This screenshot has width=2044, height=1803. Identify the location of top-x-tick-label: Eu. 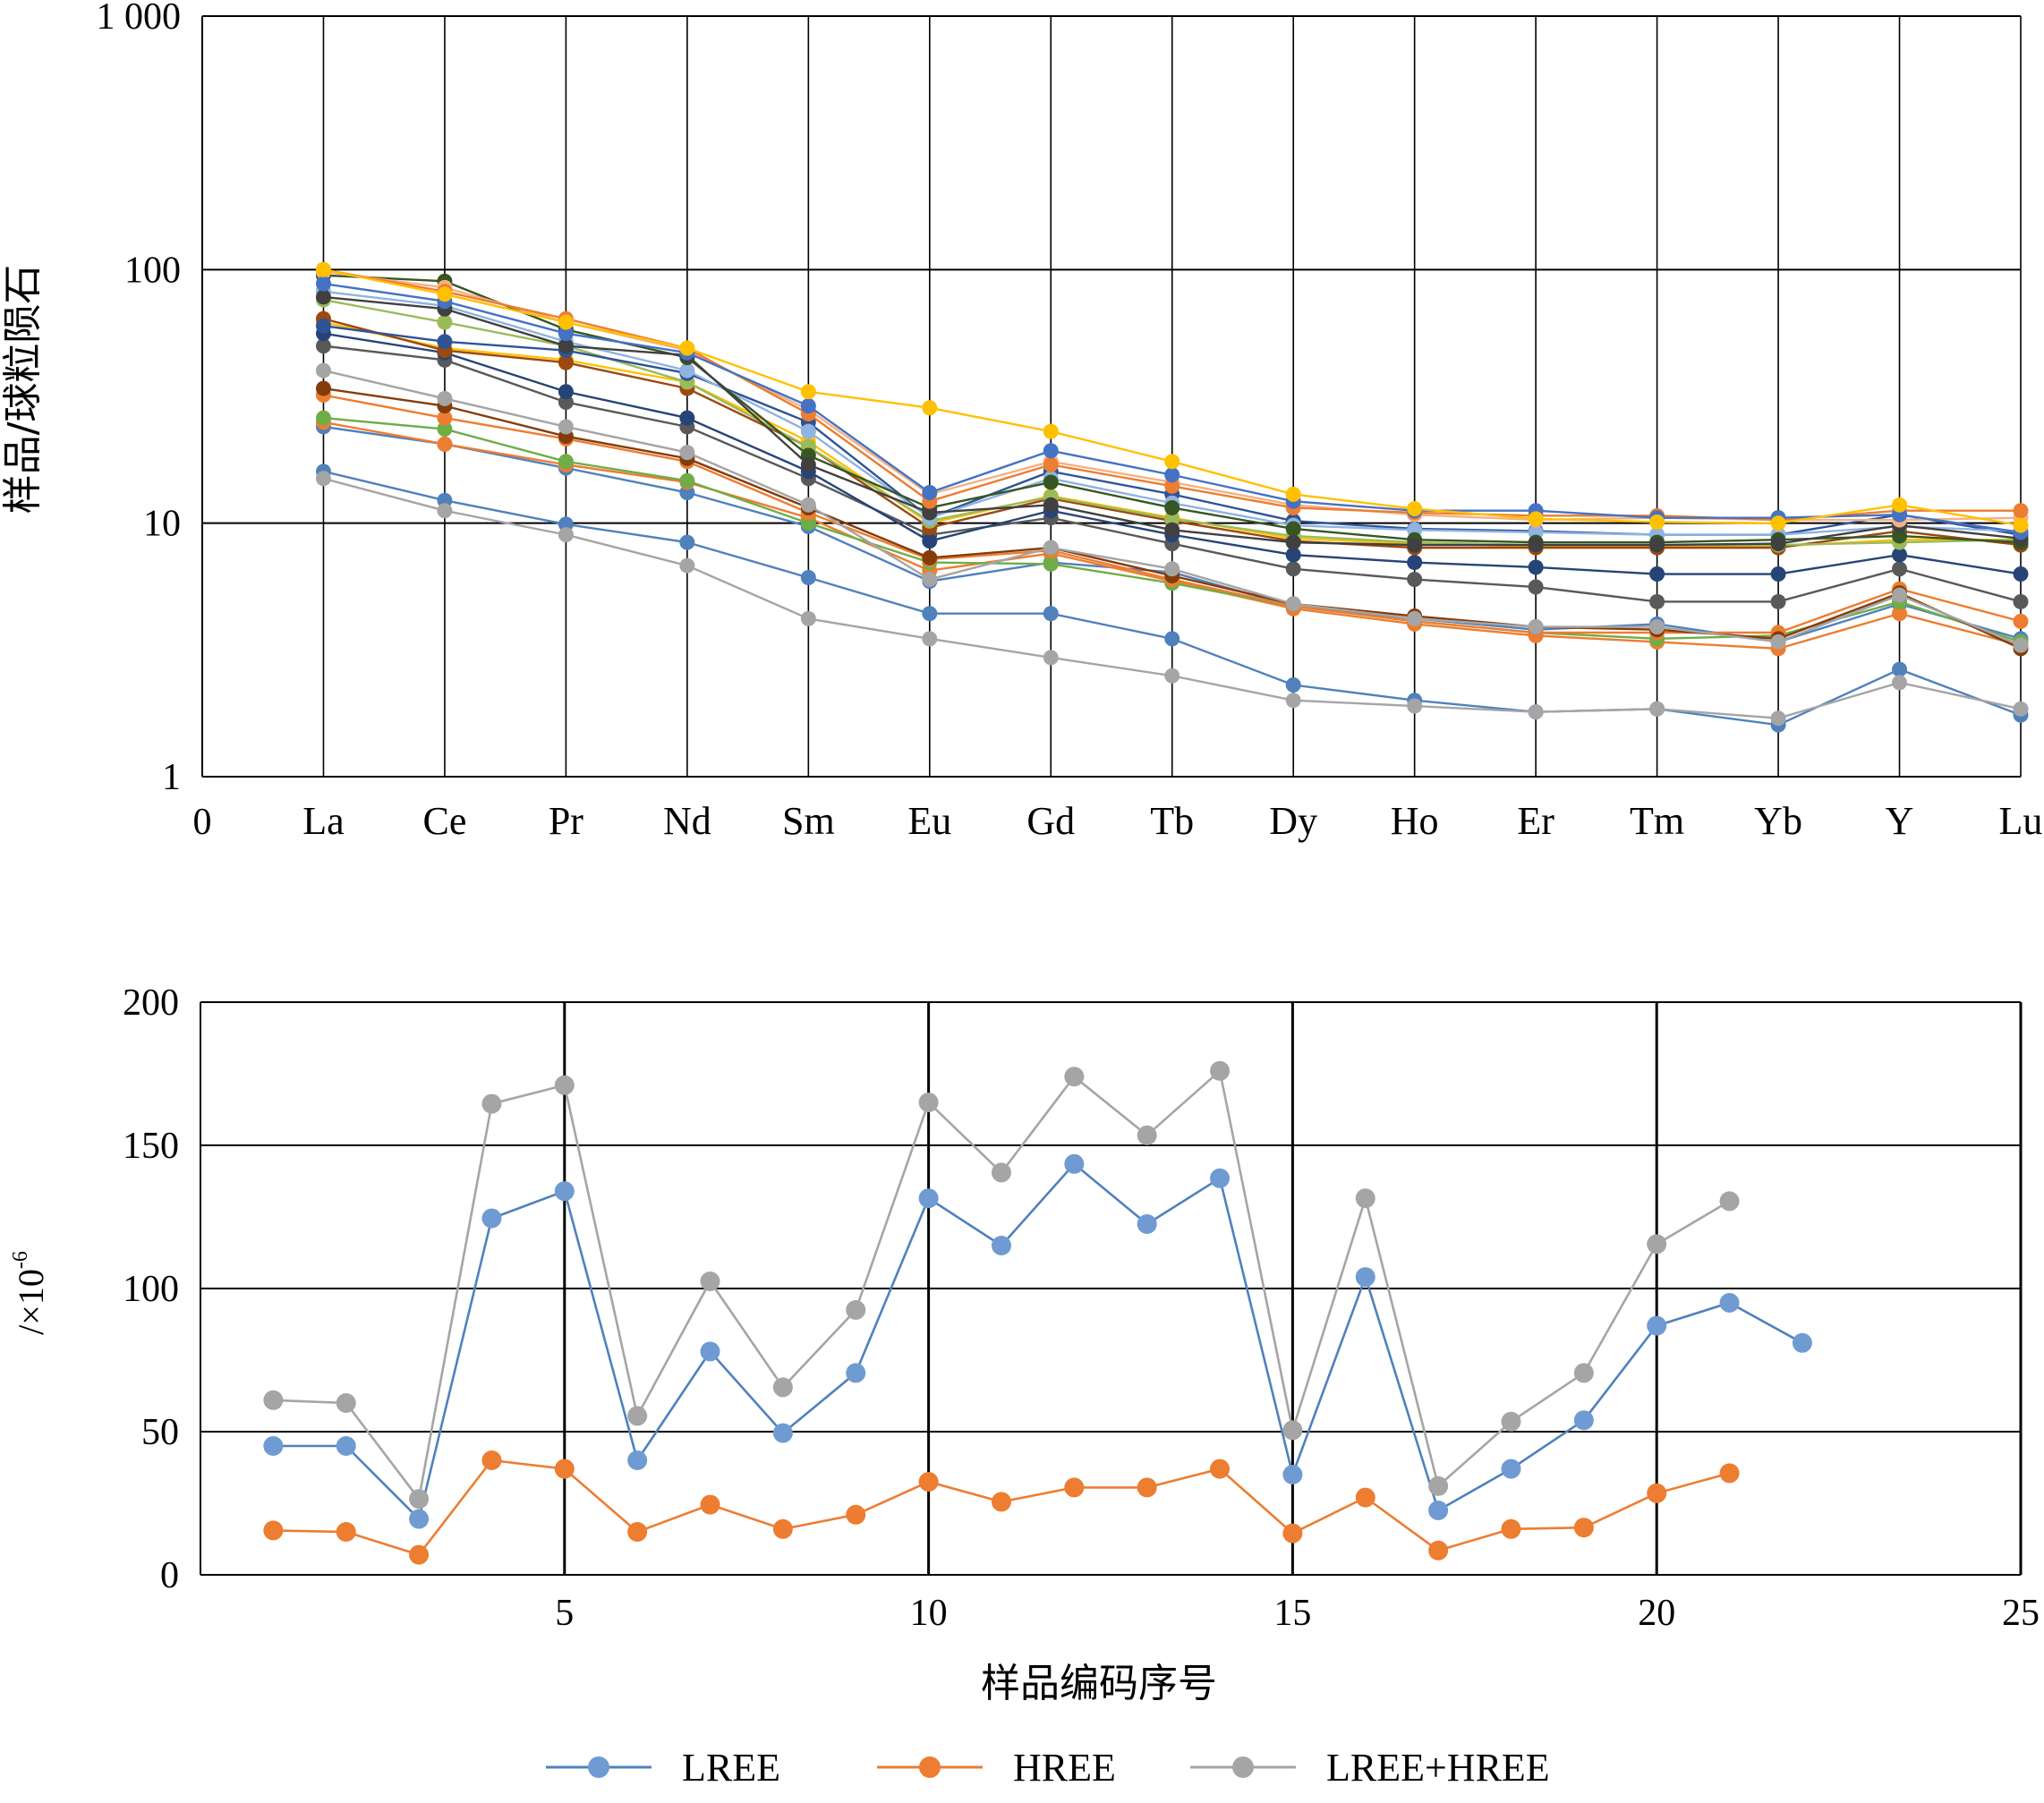
(929, 821).